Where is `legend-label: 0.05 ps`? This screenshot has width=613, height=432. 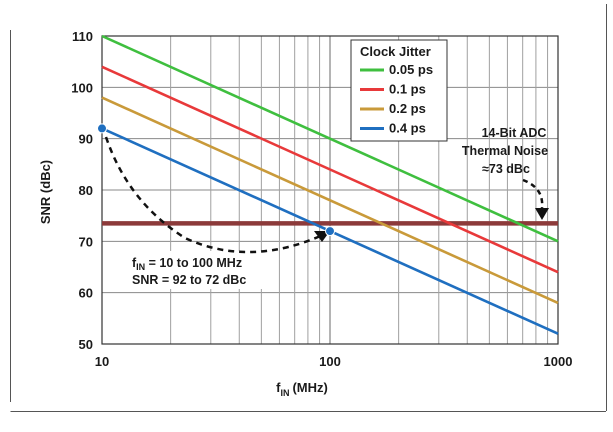 legend-label: 0.05 ps is located at coordinates (411, 69).